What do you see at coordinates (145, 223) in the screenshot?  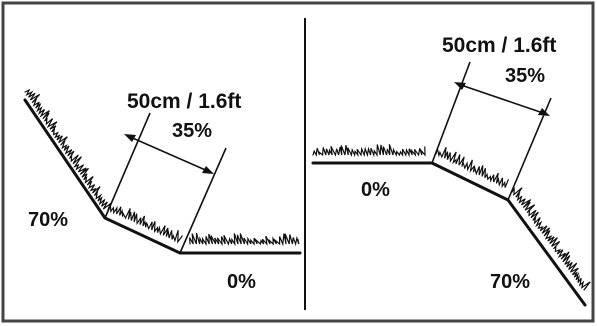 I see `left-grass-mid-slope` at bounding box center [145, 223].